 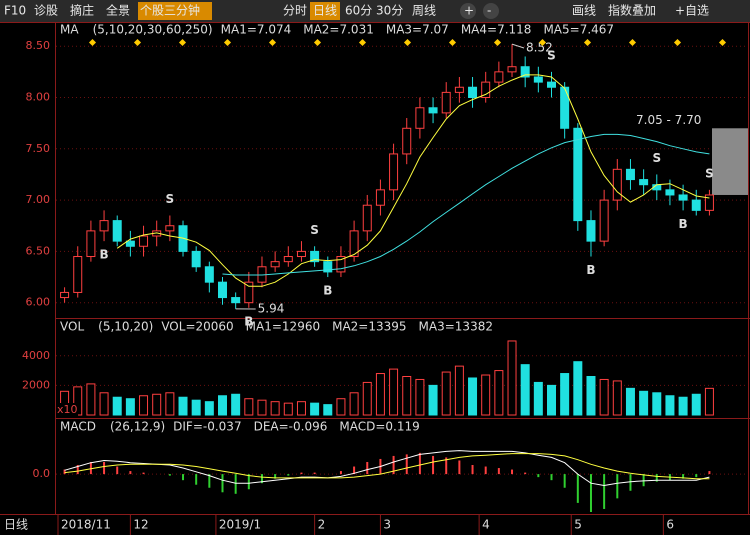 I want to click on x-tick-label: 4, so click(x=486, y=525).